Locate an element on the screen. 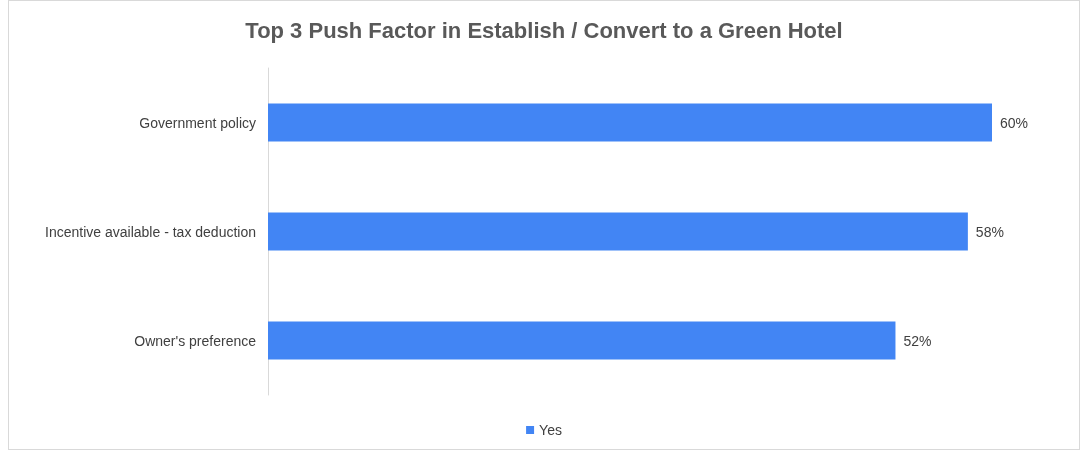 This screenshot has height=452, width=1088. data-label: 58% is located at coordinates (989, 231).